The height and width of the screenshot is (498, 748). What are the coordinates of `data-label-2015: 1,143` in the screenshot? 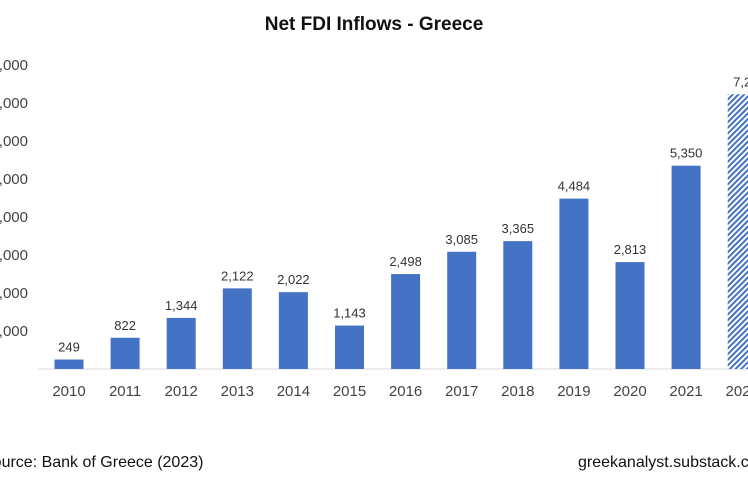 It's located at (349, 313).